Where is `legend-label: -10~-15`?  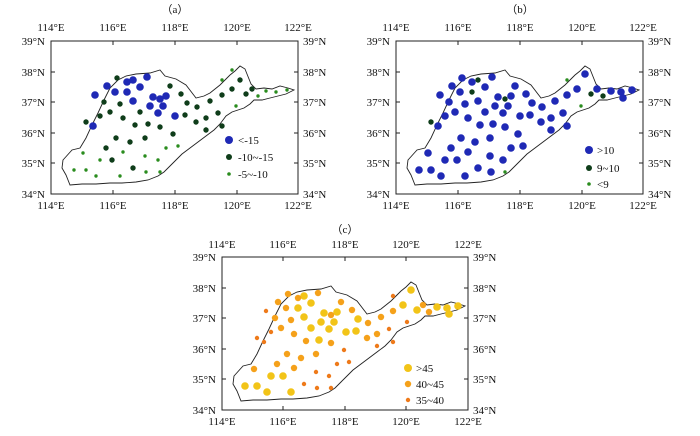 legend-label: -10~-15 is located at coordinates (256, 158).